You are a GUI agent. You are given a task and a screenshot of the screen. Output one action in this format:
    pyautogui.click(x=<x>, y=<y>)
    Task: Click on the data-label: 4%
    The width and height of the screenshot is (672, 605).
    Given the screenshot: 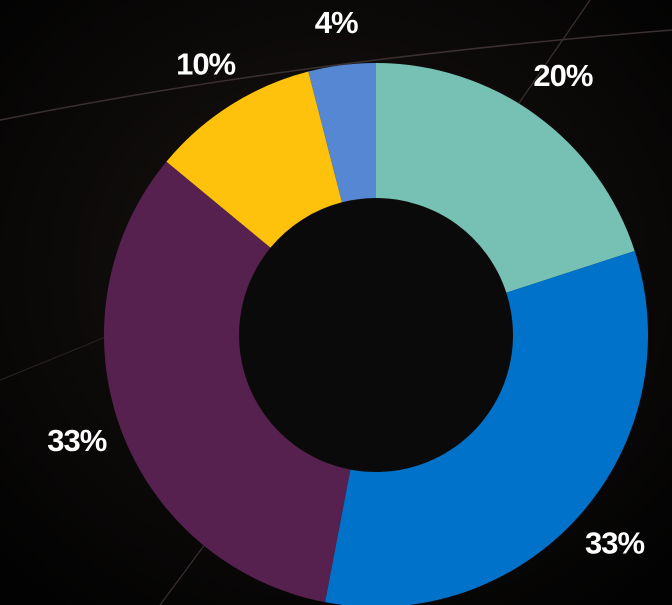 What is the action you would take?
    pyautogui.click(x=336, y=22)
    